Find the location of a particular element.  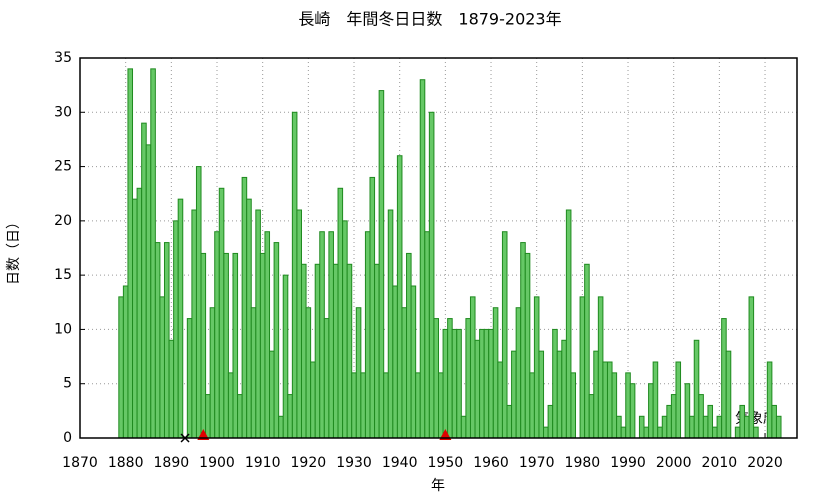

y-tick-label: 15 is located at coordinates (63, 275).